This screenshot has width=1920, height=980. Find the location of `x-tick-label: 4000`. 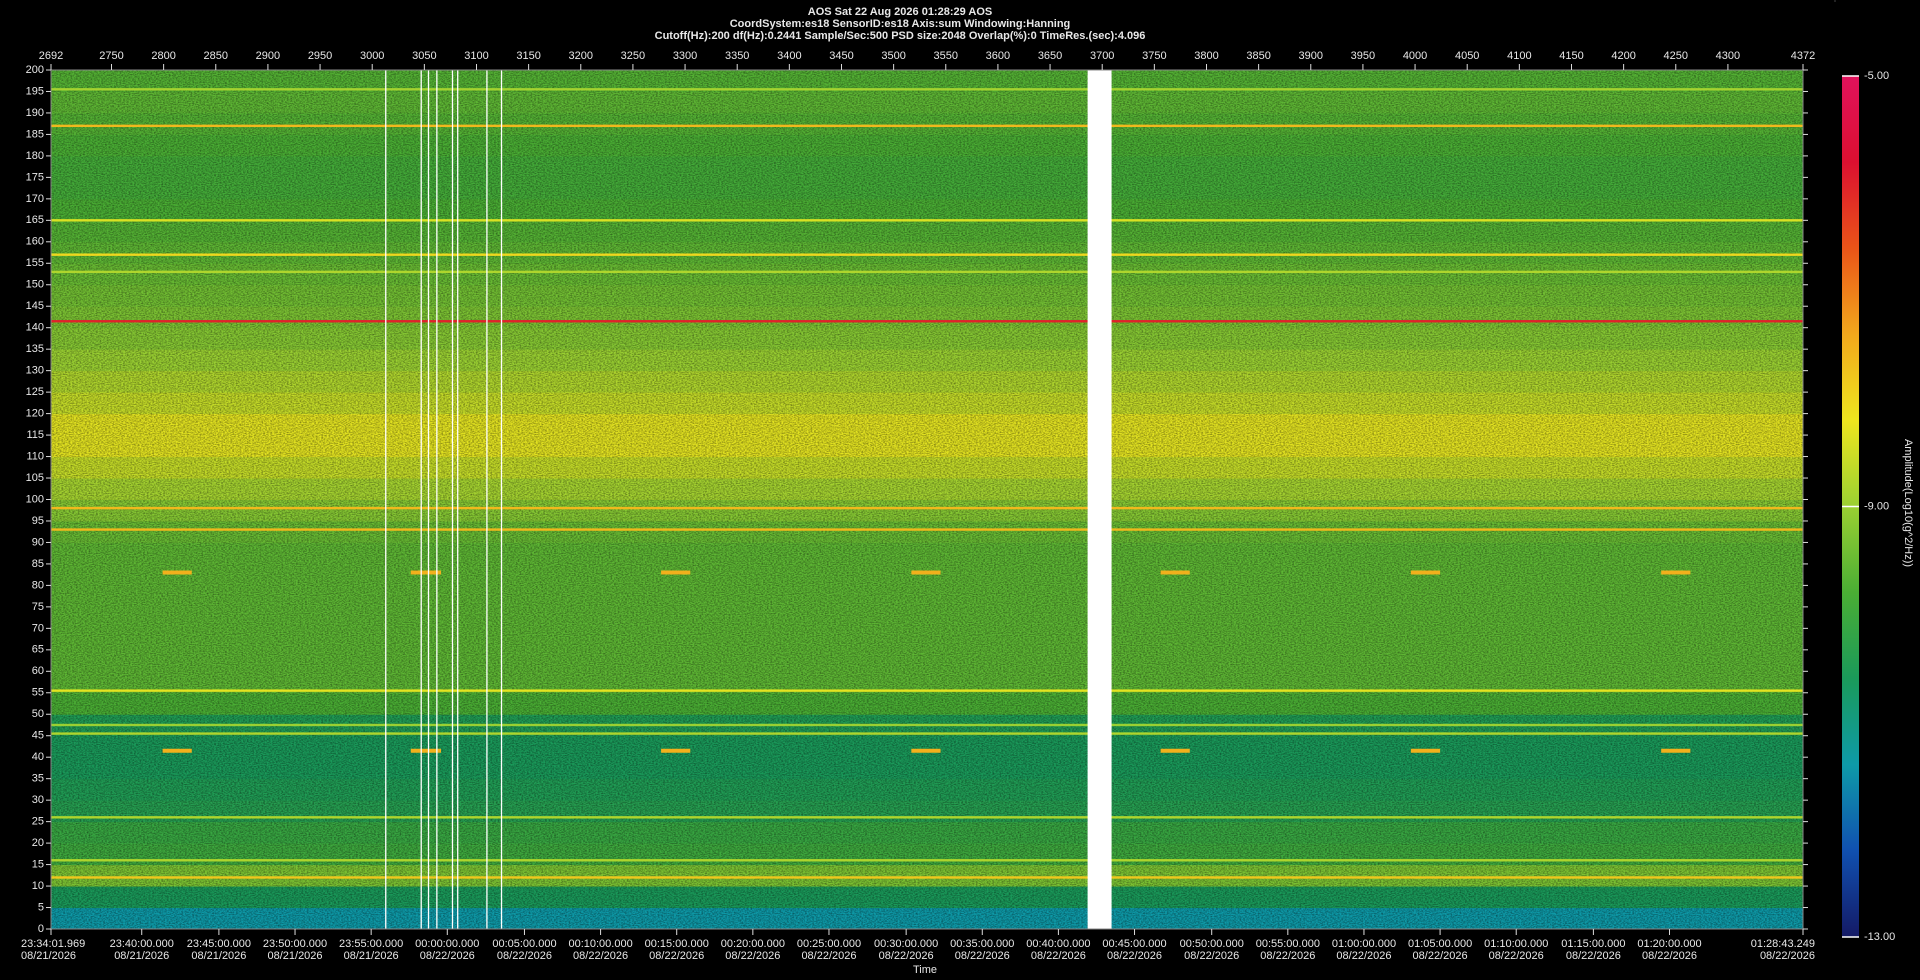

x-tick-label: 4000 is located at coordinates (1415, 56).